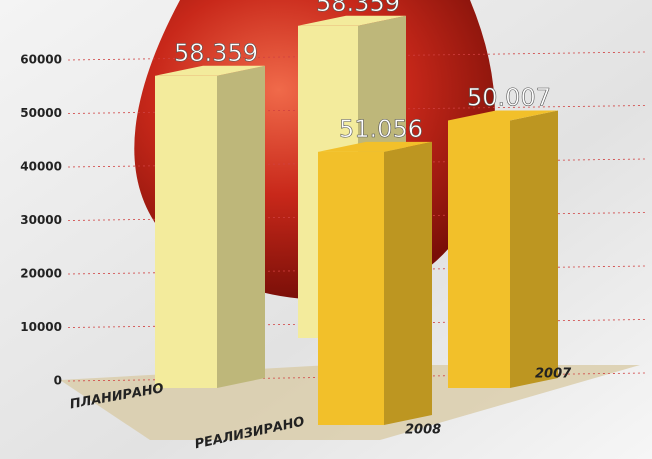 This screenshot has height=459, width=652. I want to click on y-tick-label: 60000, so click(41, 60).